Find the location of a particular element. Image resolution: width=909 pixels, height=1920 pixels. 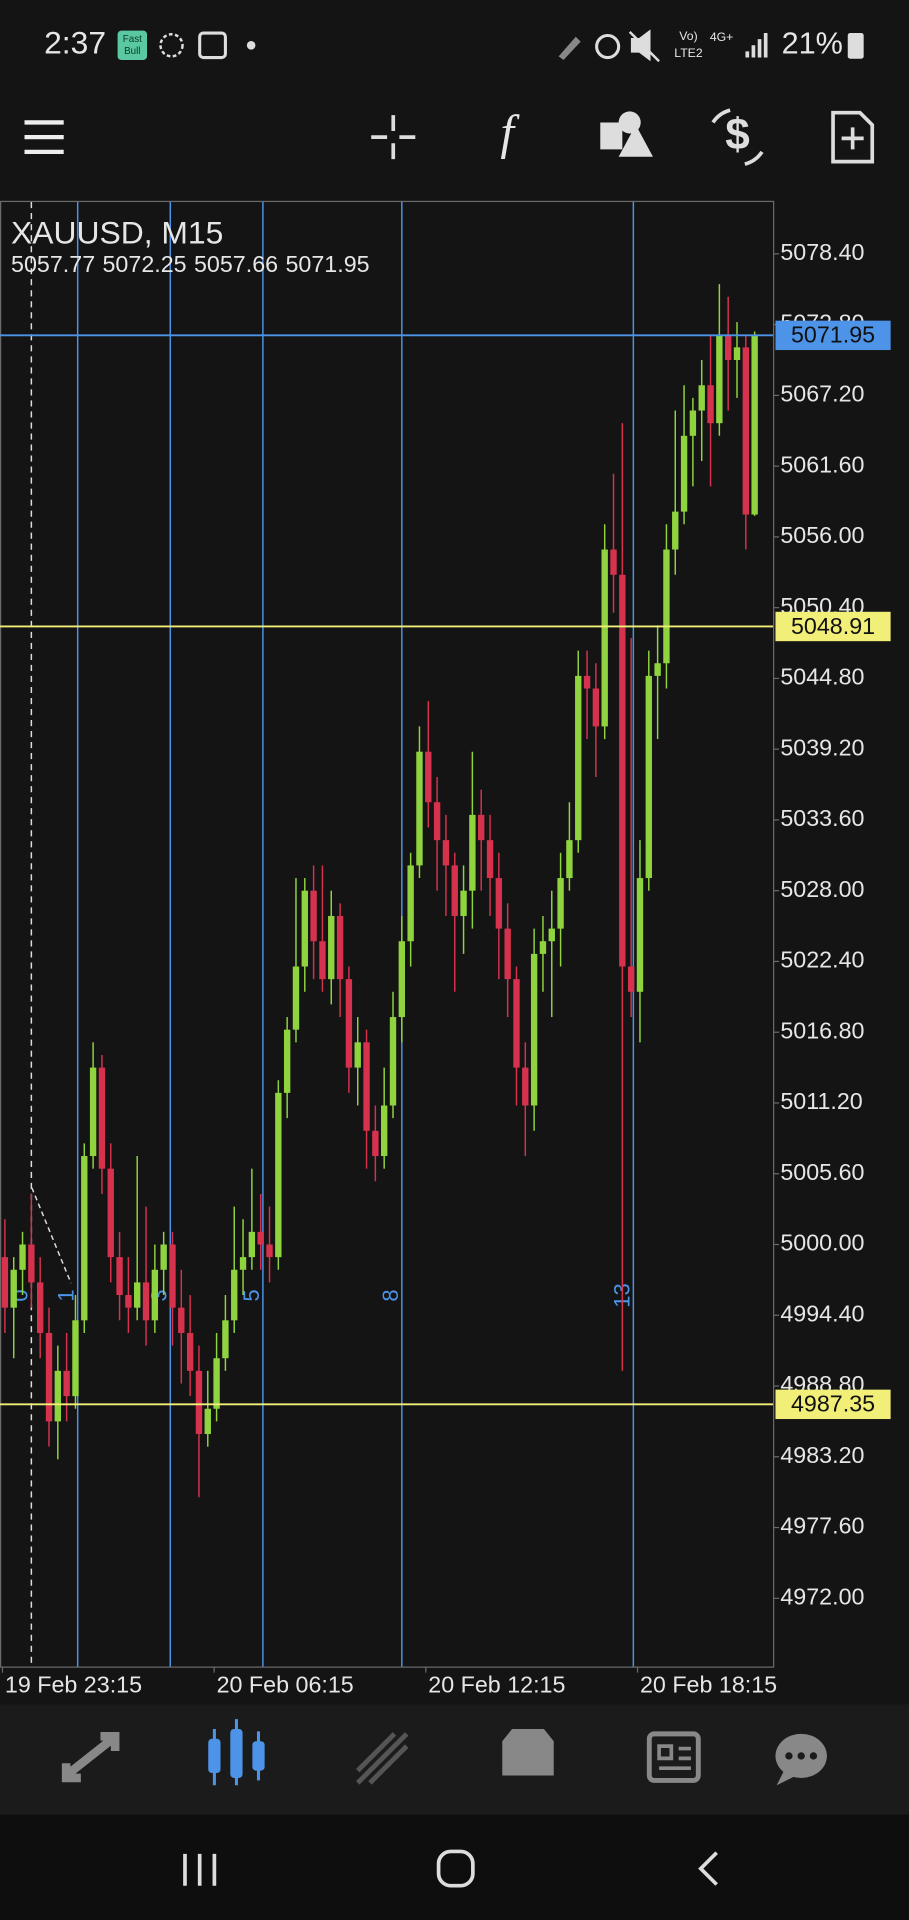

news-tab-lines is located at coordinates (674, 1757).